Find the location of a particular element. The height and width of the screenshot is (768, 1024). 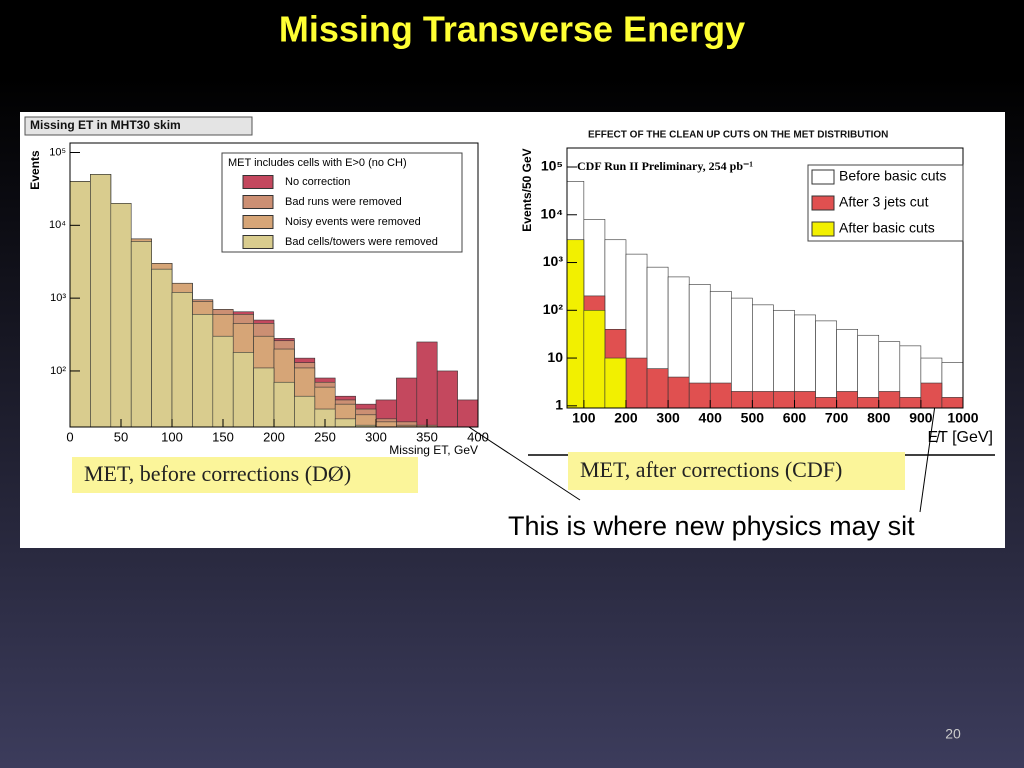

x-tick-label: 50 is located at coordinates (121, 436).